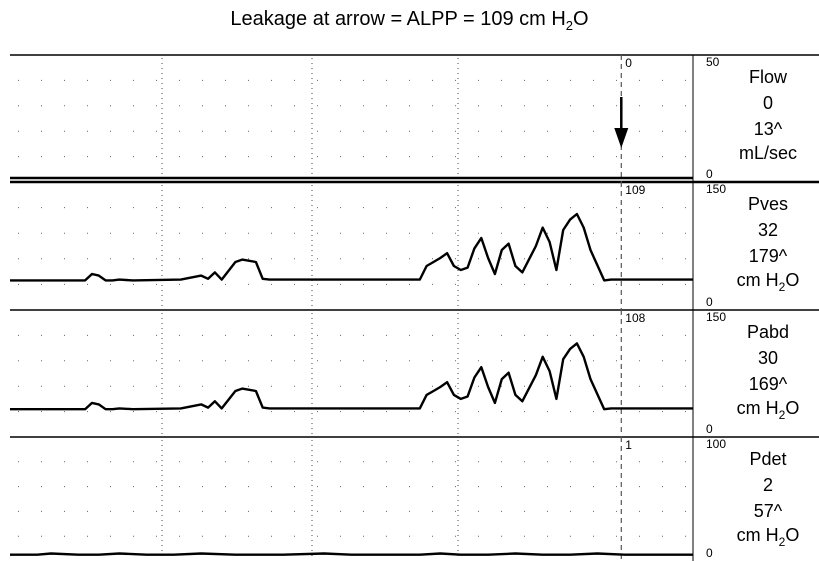 The height and width of the screenshot is (561, 819). I want to click on event-value-label: 1, so click(628, 445).